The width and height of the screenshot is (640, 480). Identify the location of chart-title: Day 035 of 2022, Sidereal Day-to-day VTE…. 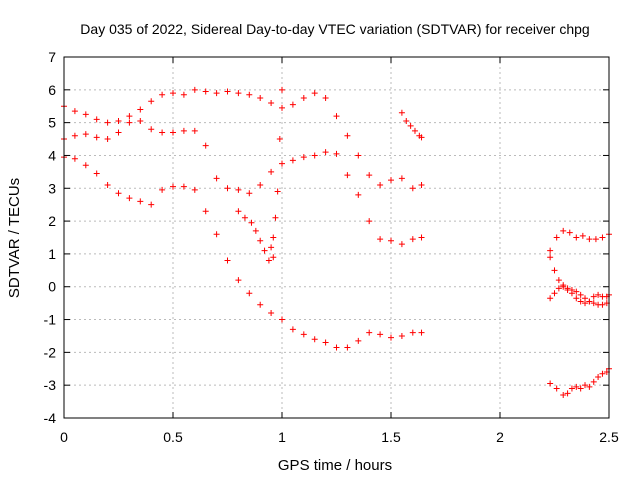
(334, 29).